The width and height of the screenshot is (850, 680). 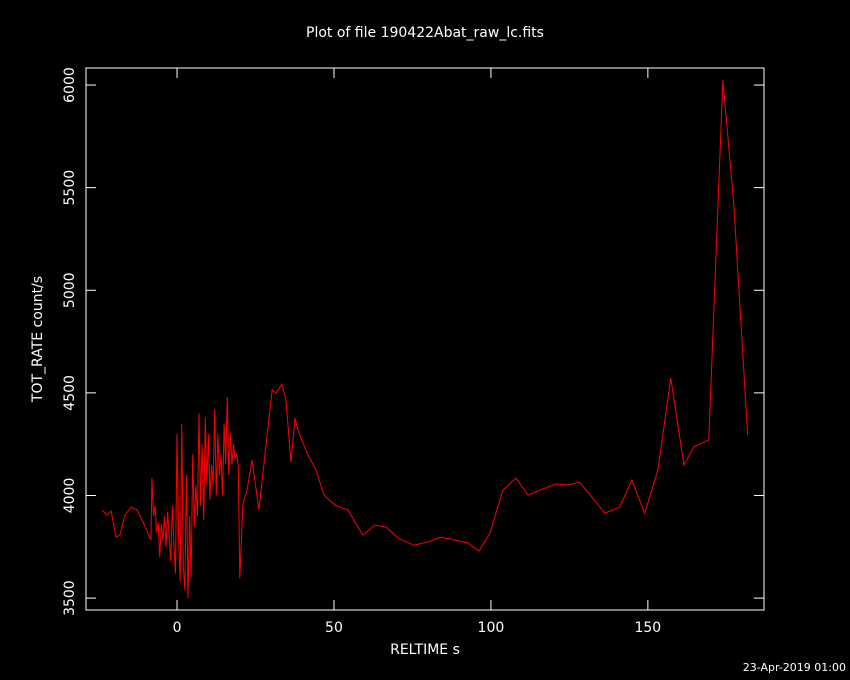 What do you see at coordinates (70, 290) in the screenshot?
I see `y-tick-label: 5000` at bounding box center [70, 290].